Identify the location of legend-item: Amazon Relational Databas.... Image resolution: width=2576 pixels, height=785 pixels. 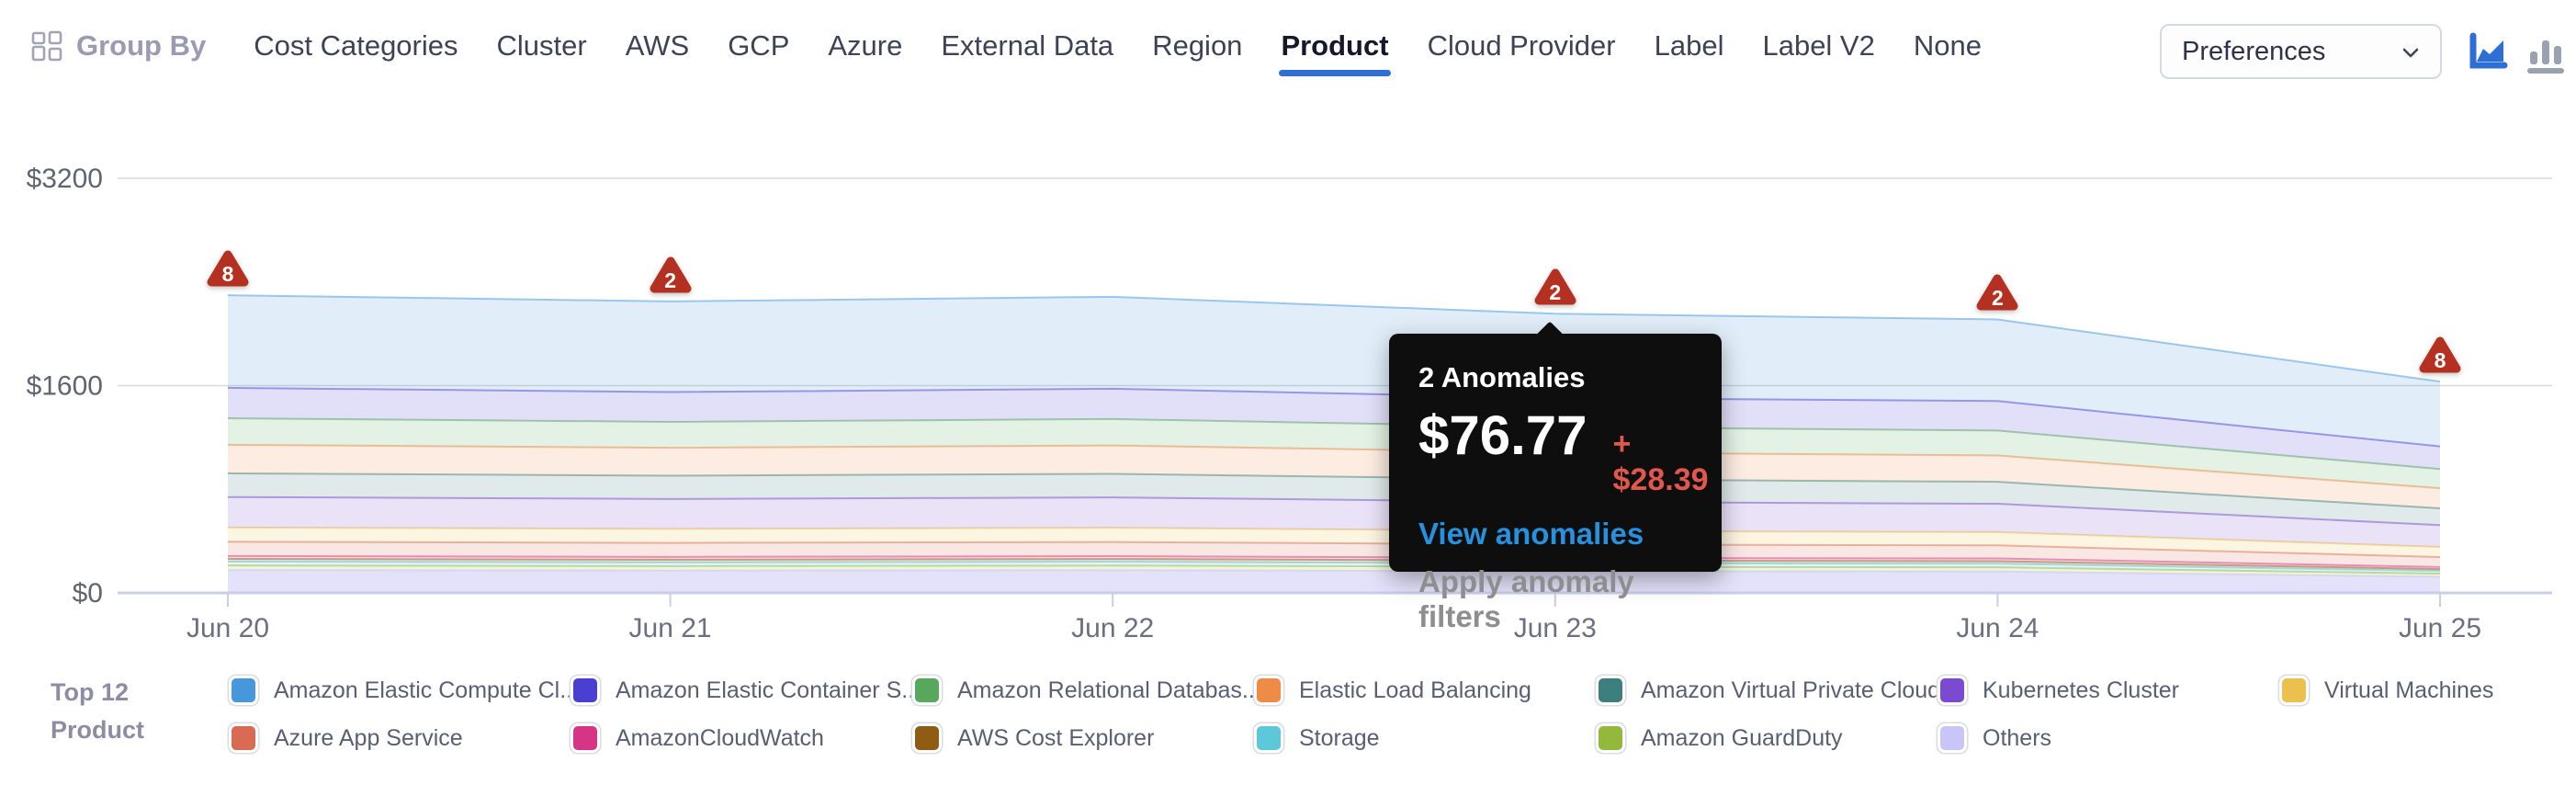
(1086, 690).